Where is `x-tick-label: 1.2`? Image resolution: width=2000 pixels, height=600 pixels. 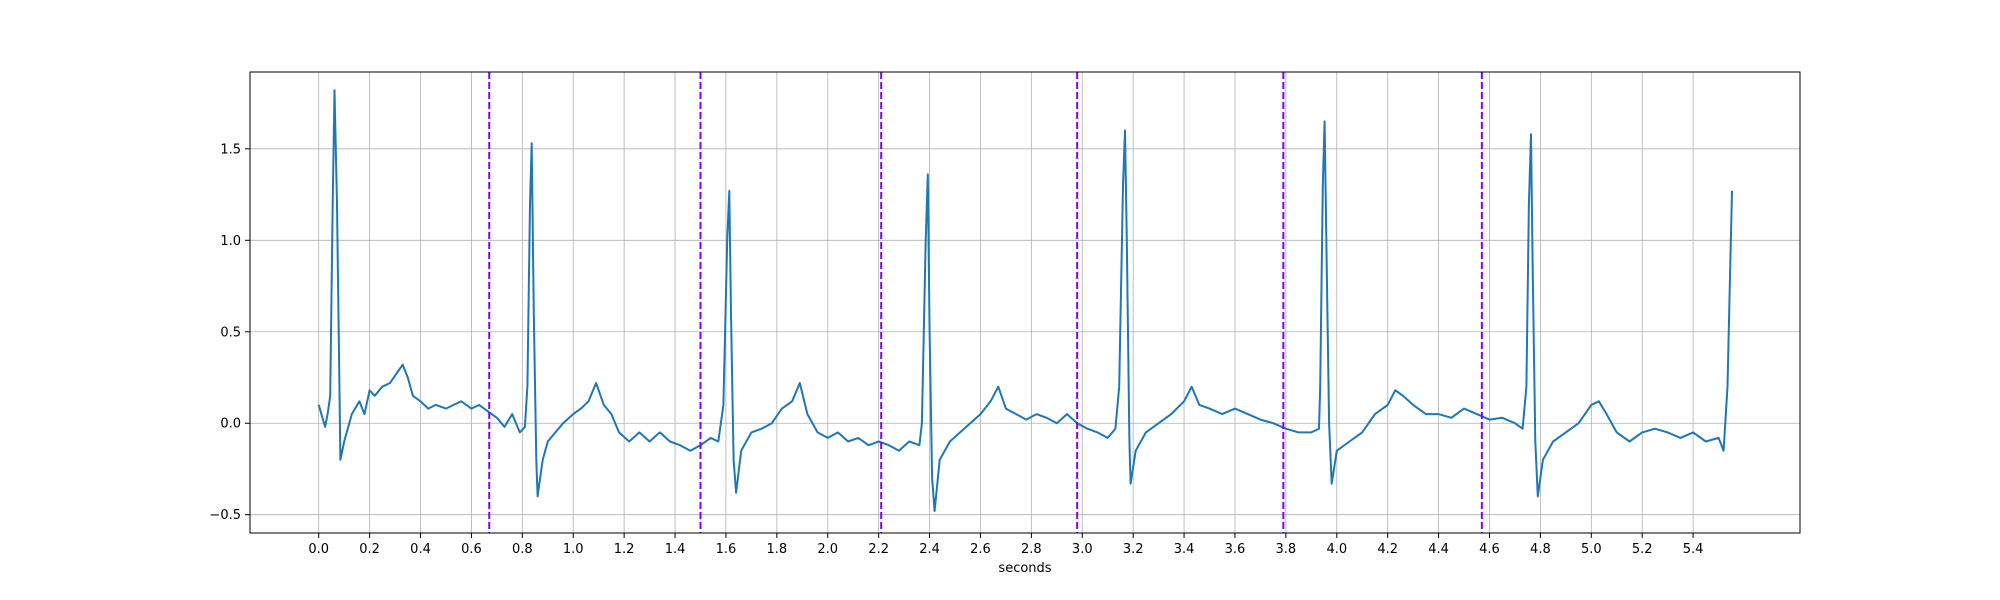 x-tick-label: 1.2 is located at coordinates (624, 549).